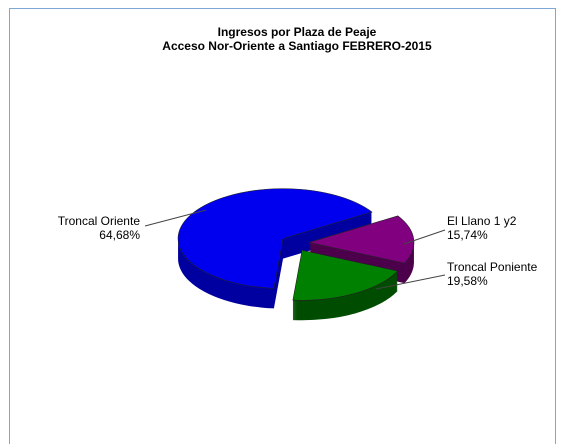  What do you see at coordinates (482, 221) in the screenshot?
I see `slice-label: El Llano 1 y2` at bounding box center [482, 221].